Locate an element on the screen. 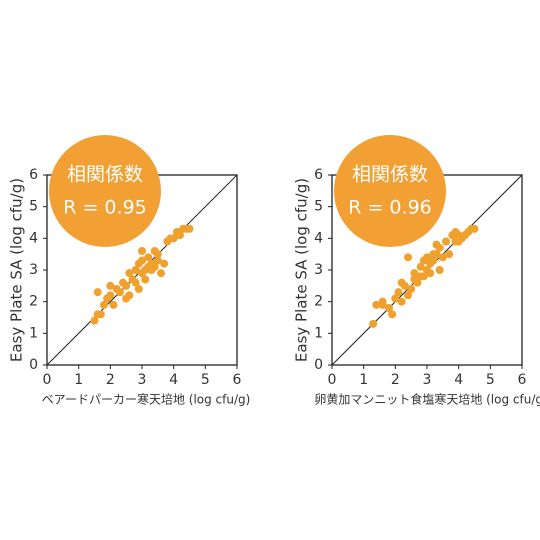 Image resolution: width=540 pixels, height=540 pixels. annotation-text: R = 0.95 is located at coordinates (105, 208).